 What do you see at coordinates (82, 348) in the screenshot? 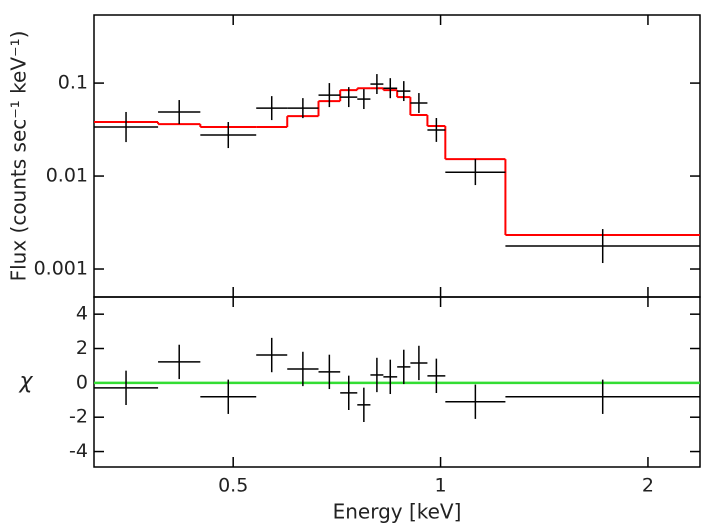
I see `y-tick-label: 2` at bounding box center [82, 348].